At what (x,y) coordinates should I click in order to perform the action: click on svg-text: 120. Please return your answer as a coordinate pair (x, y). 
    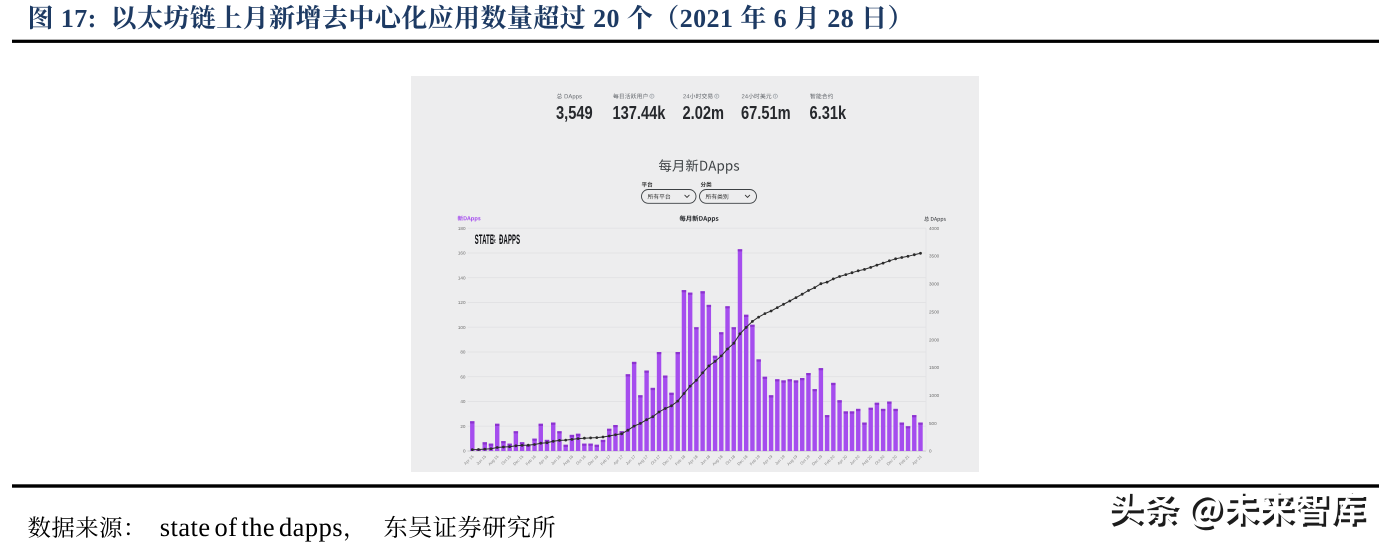
    Looking at the image, I should click on (462, 302).